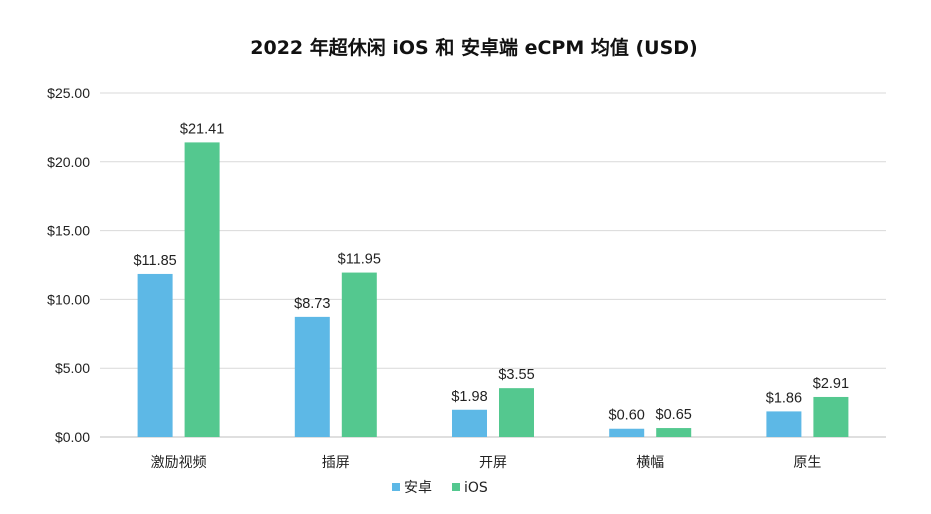  I want to click on legend-swatch-ios, so click(456, 487).